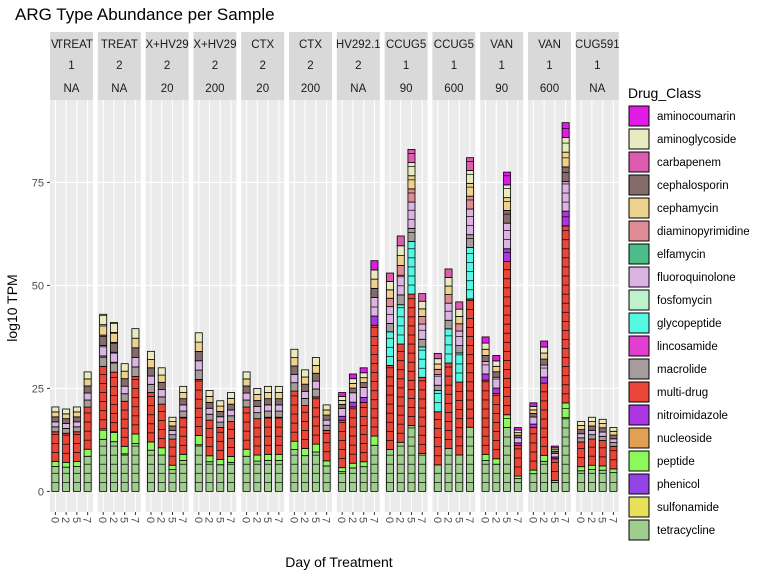 This screenshot has width=768, height=576. What do you see at coordinates (501, 45) in the screenshot?
I see `strip-label: VAN` at bounding box center [501, 45].